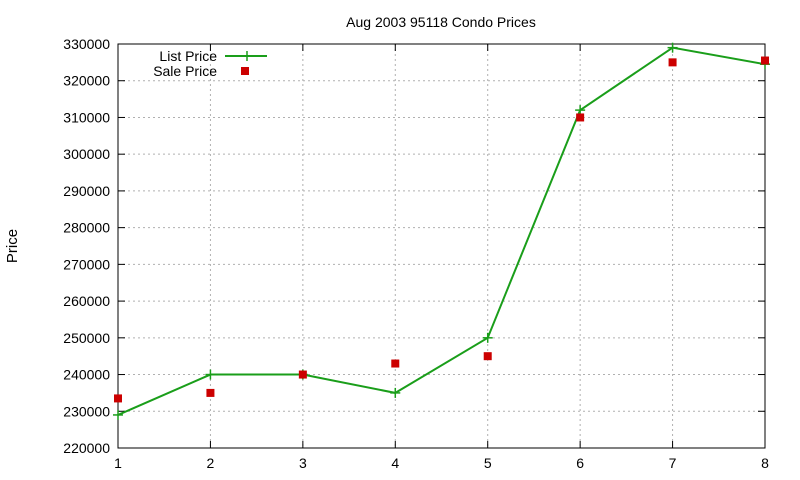 The image size is (800, 480). I want to click on y-tick-label: 310000, so click(86, 117).